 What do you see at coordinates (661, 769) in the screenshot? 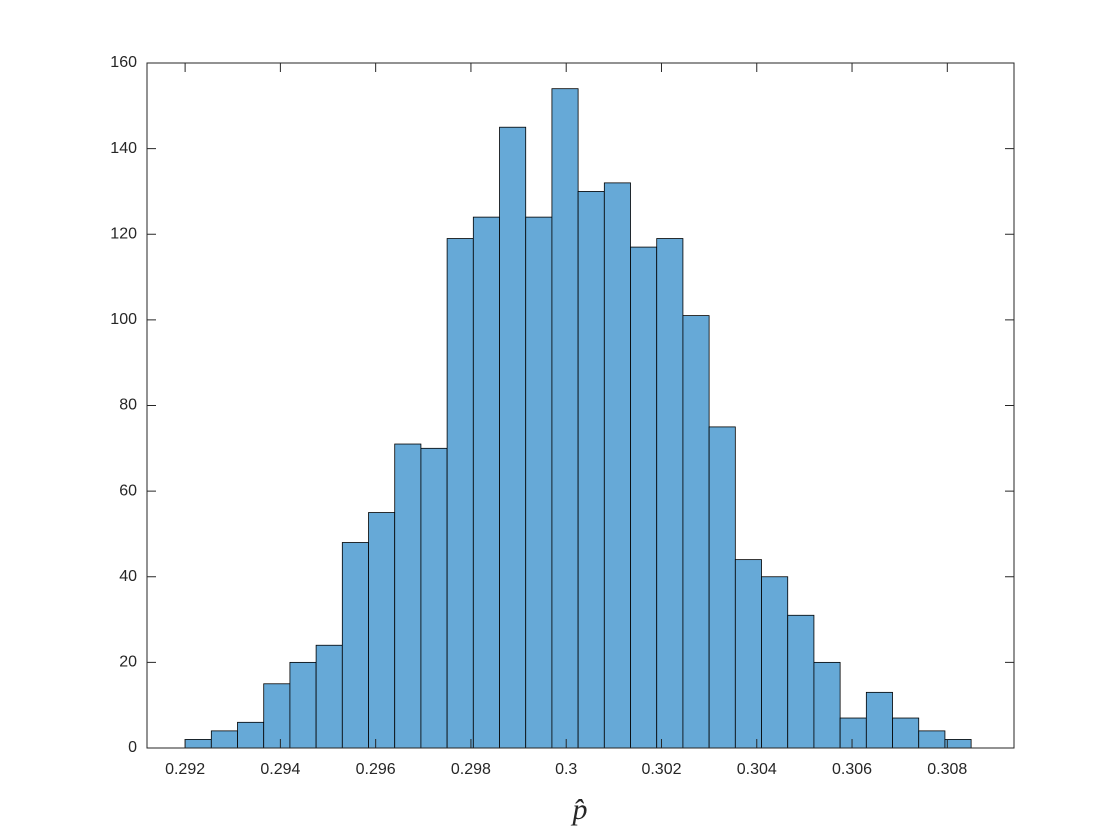
I see `x-tick-label: 0.302` at bounding box center [661, 769].